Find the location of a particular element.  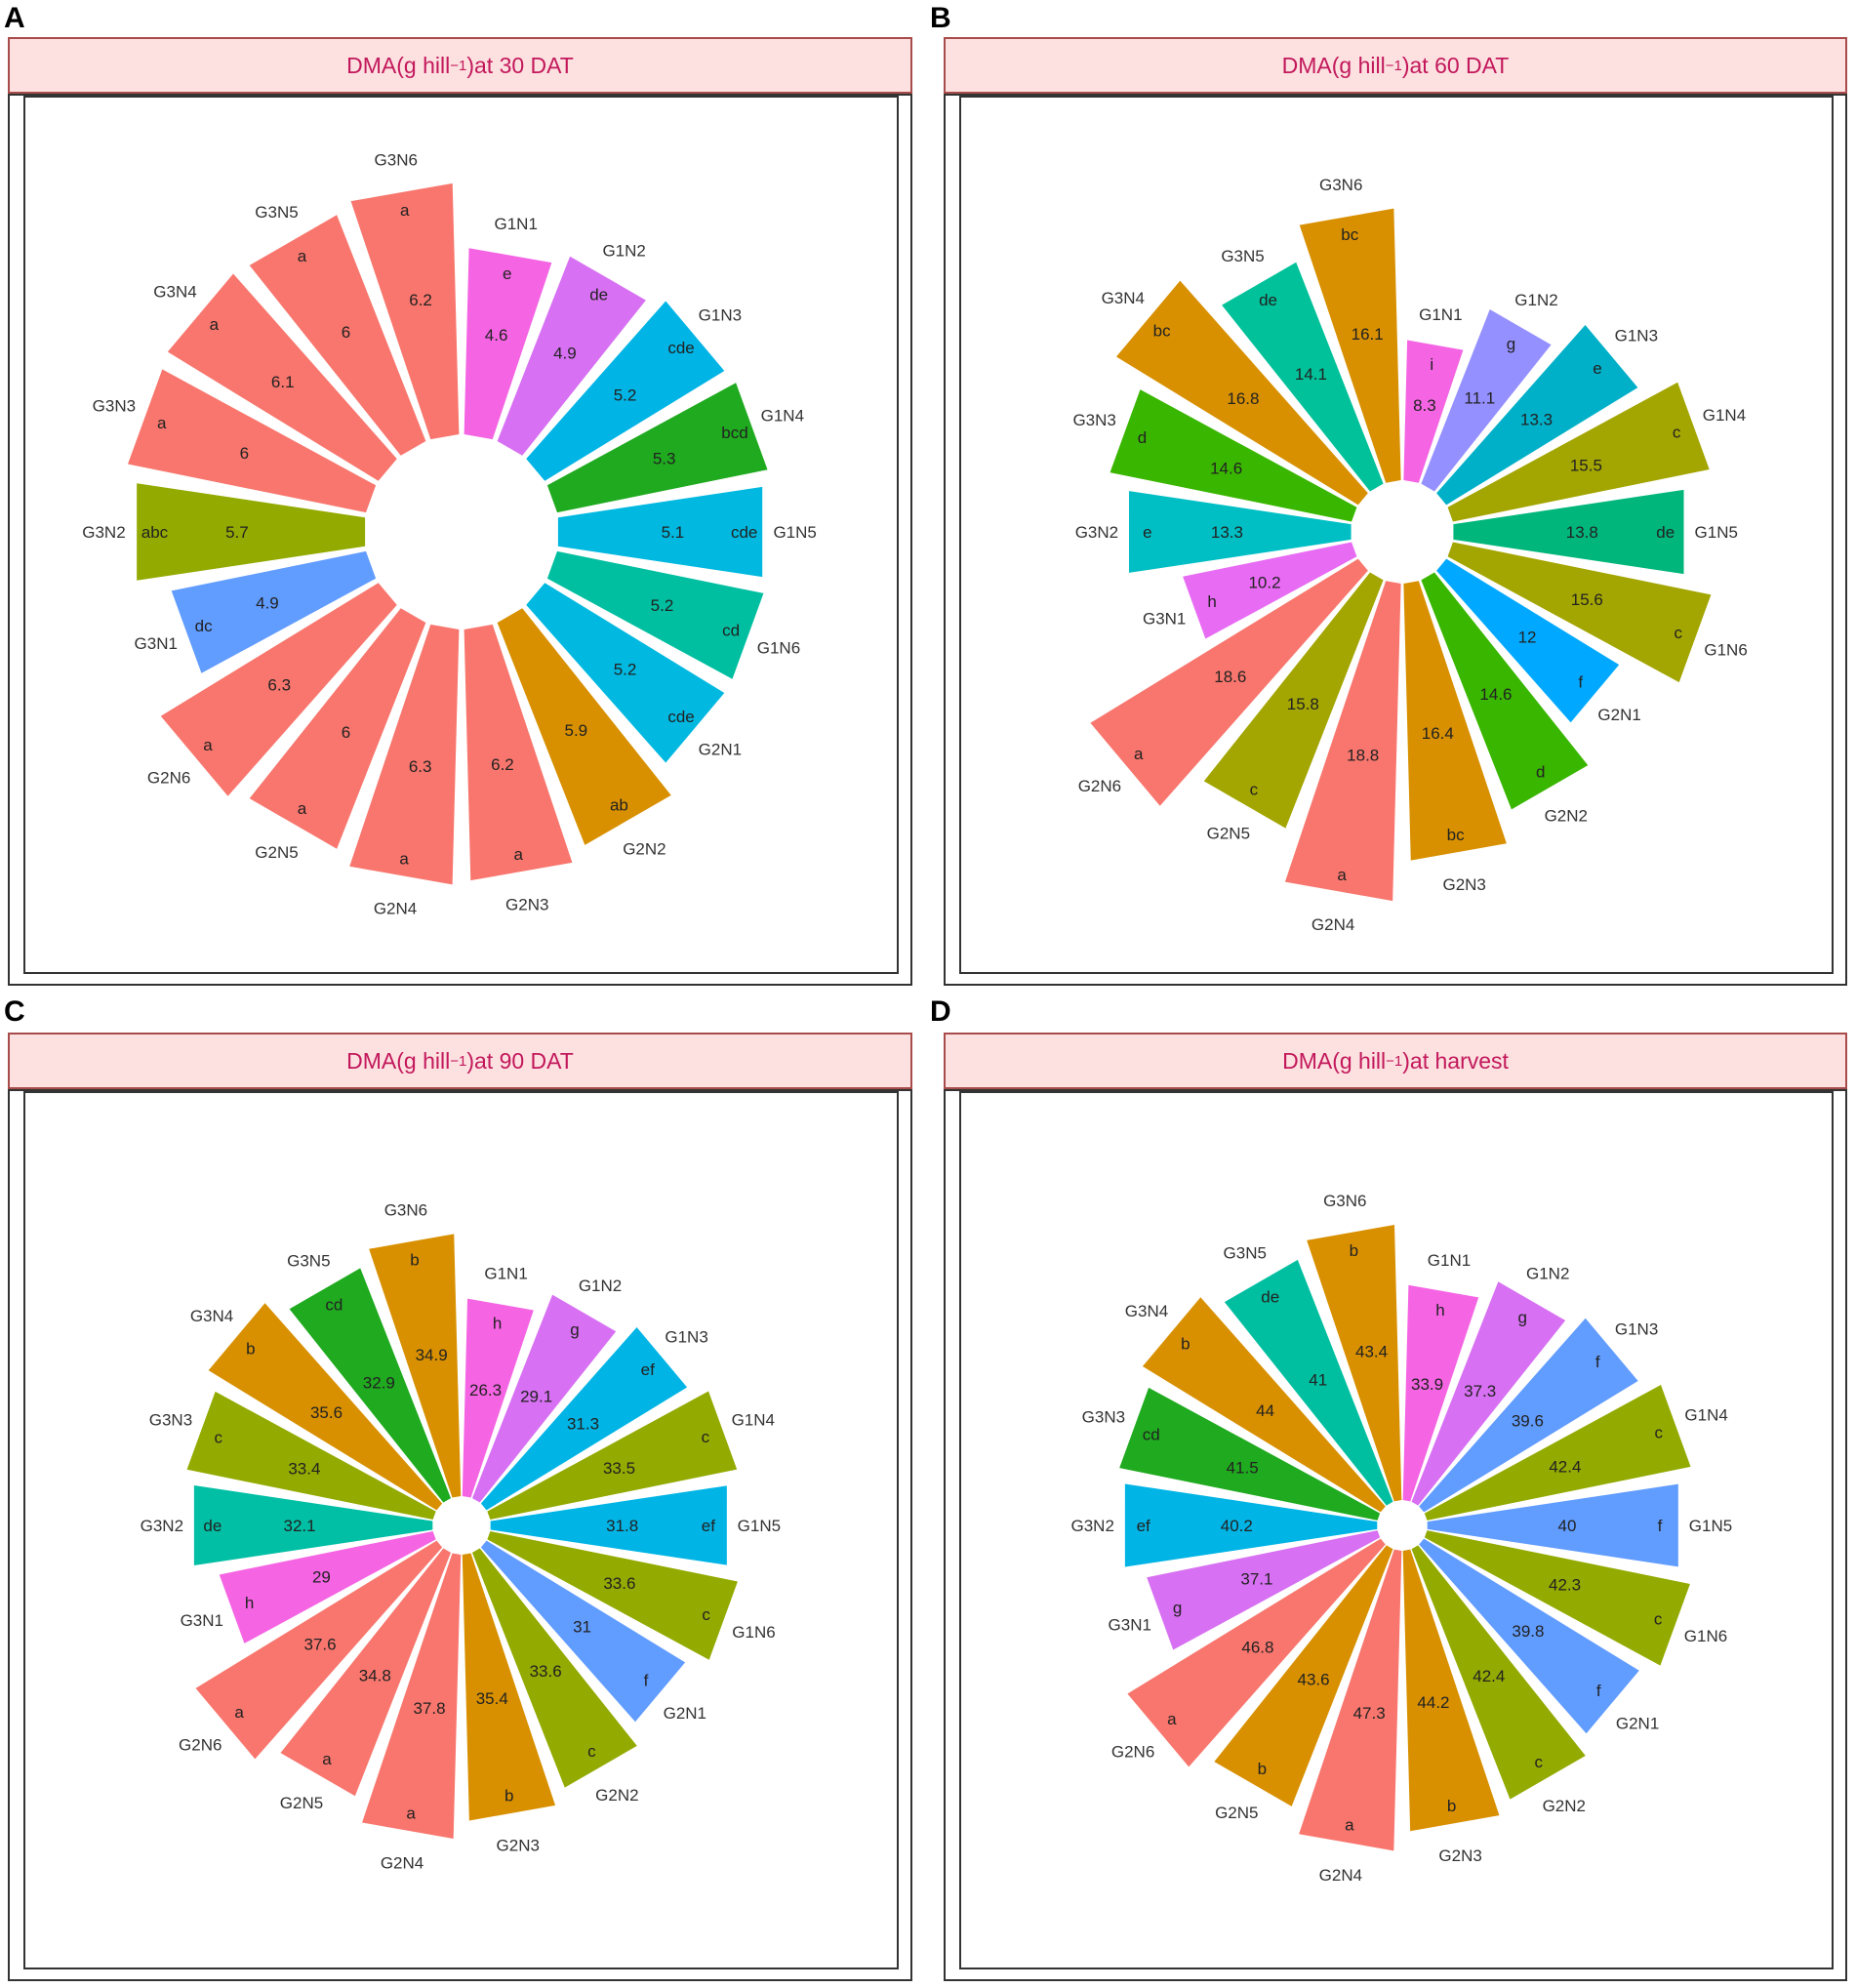

value-label: 4.9 is located at coordinates (565, 354).